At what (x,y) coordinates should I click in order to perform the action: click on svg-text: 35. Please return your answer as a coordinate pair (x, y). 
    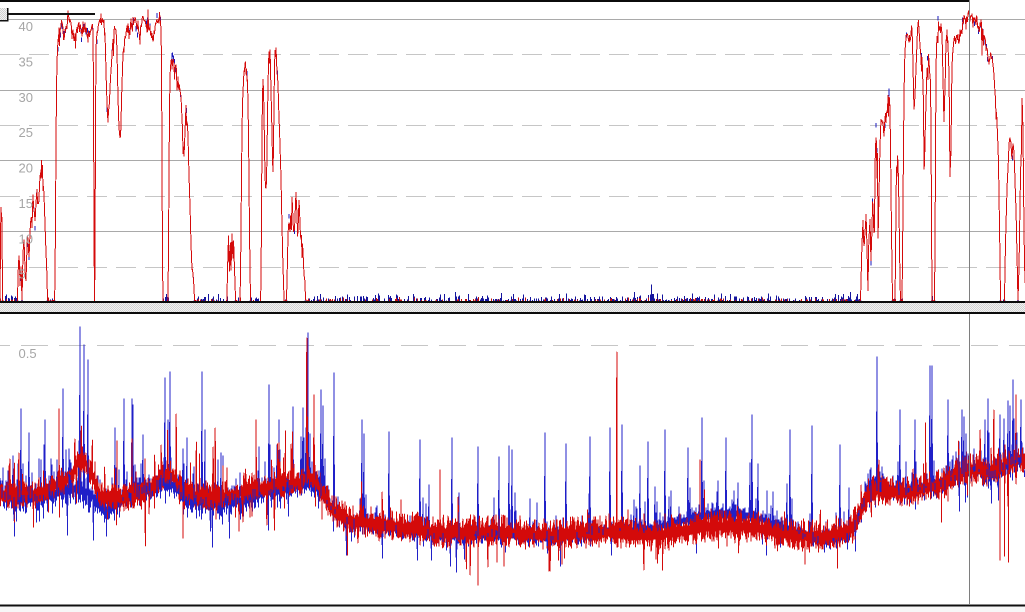
    Looking at the image, I should click on (26, 62).